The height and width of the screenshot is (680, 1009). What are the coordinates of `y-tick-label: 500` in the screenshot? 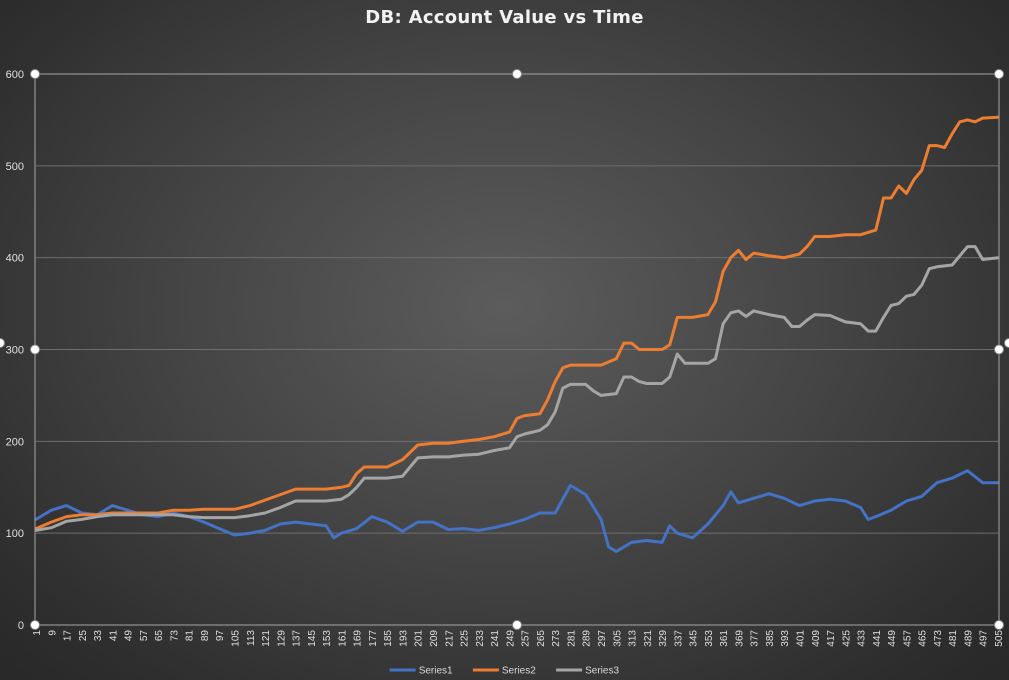 It's located at (15, 167).